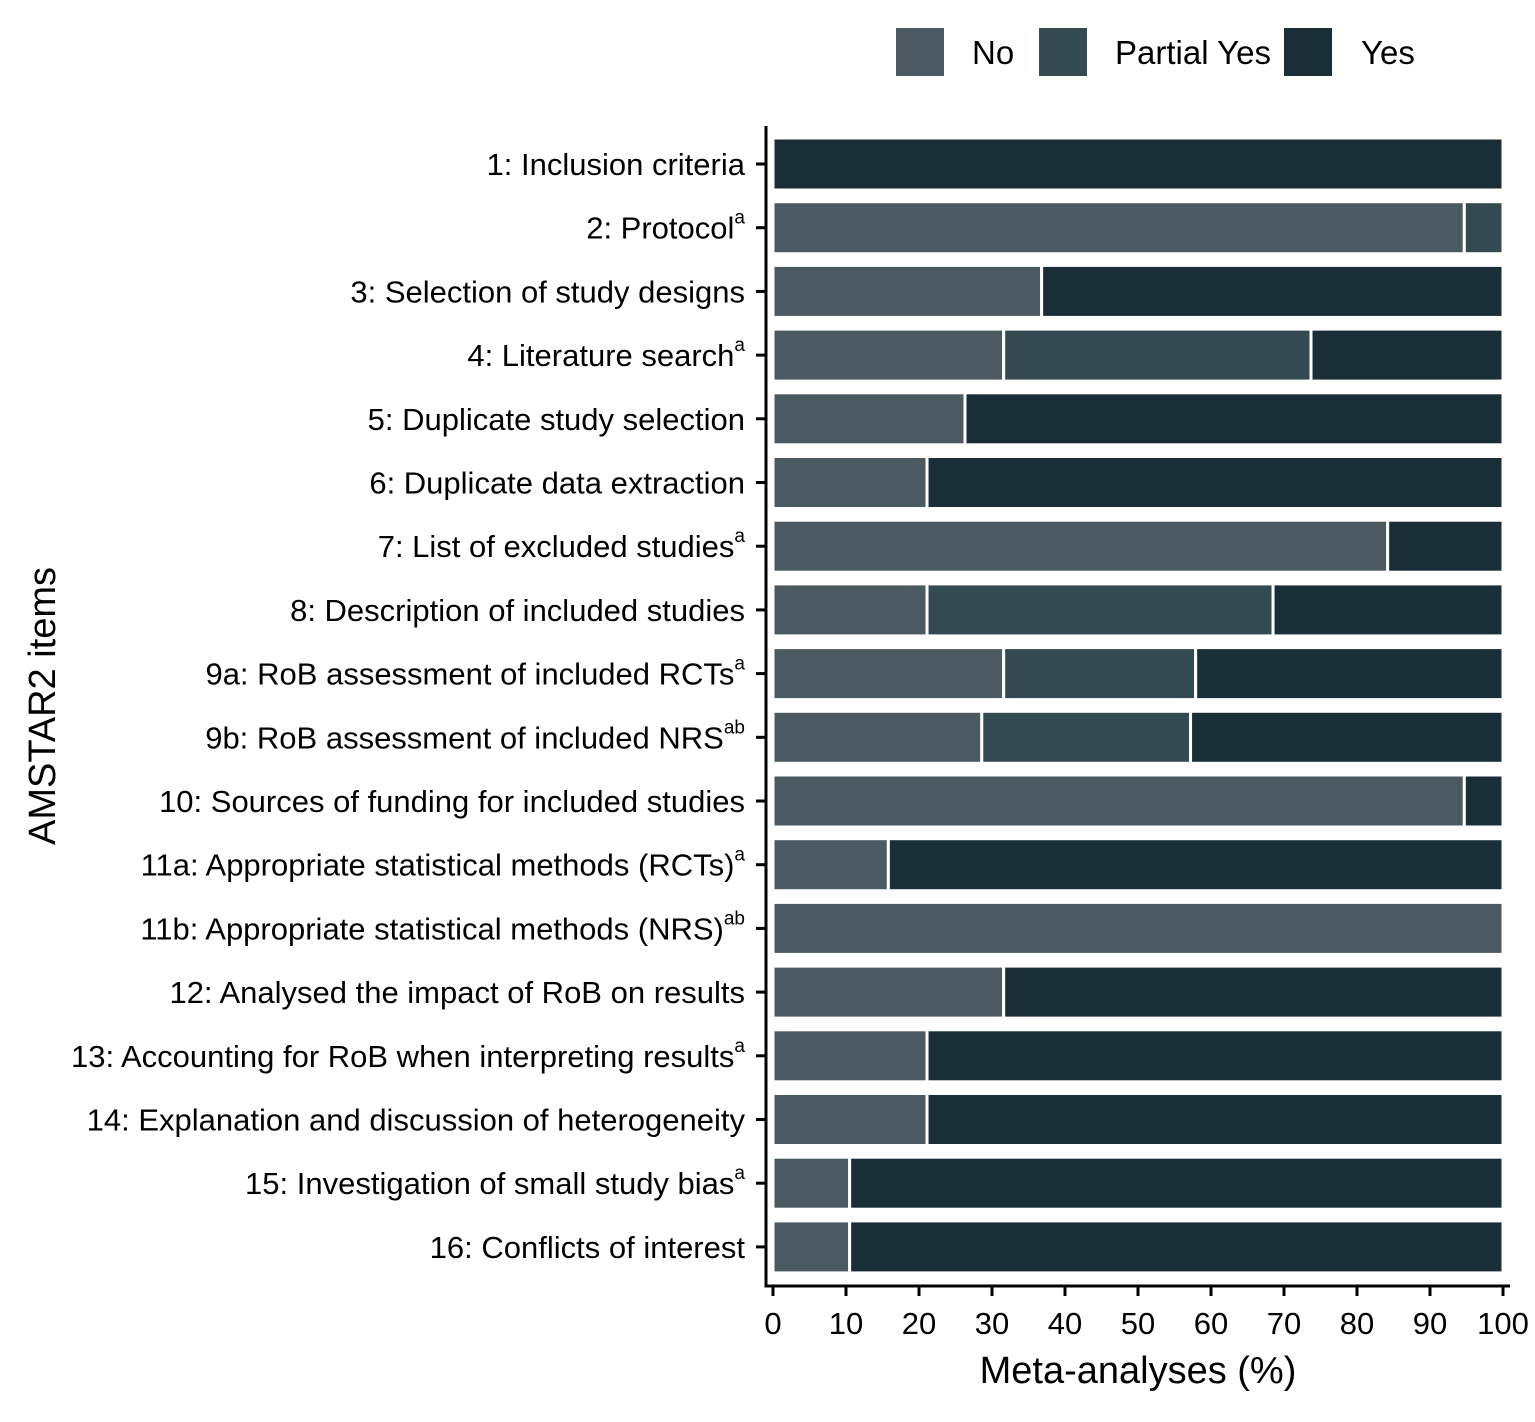 The width and height of the screenshot is (1535, 1422). What do you see at coordinates (1430, 1323) in the screenshot?
I see `x-tick-label-90: 90` at bounding box center [1430, 1323].